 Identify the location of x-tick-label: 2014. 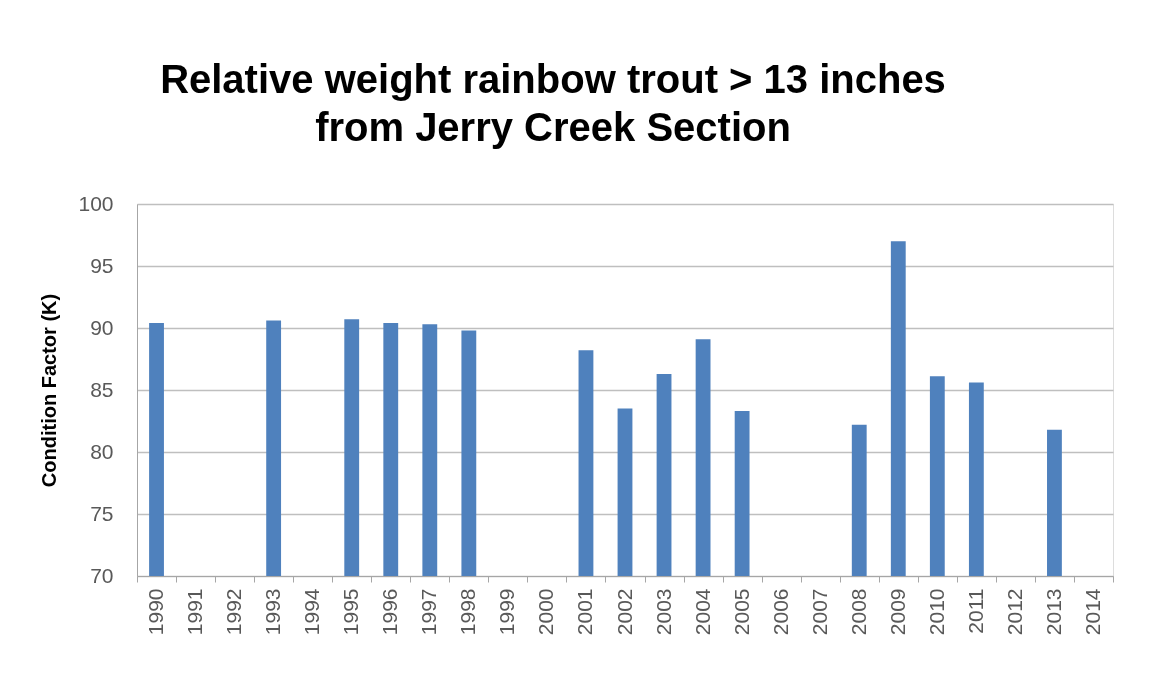
(1092, 612).